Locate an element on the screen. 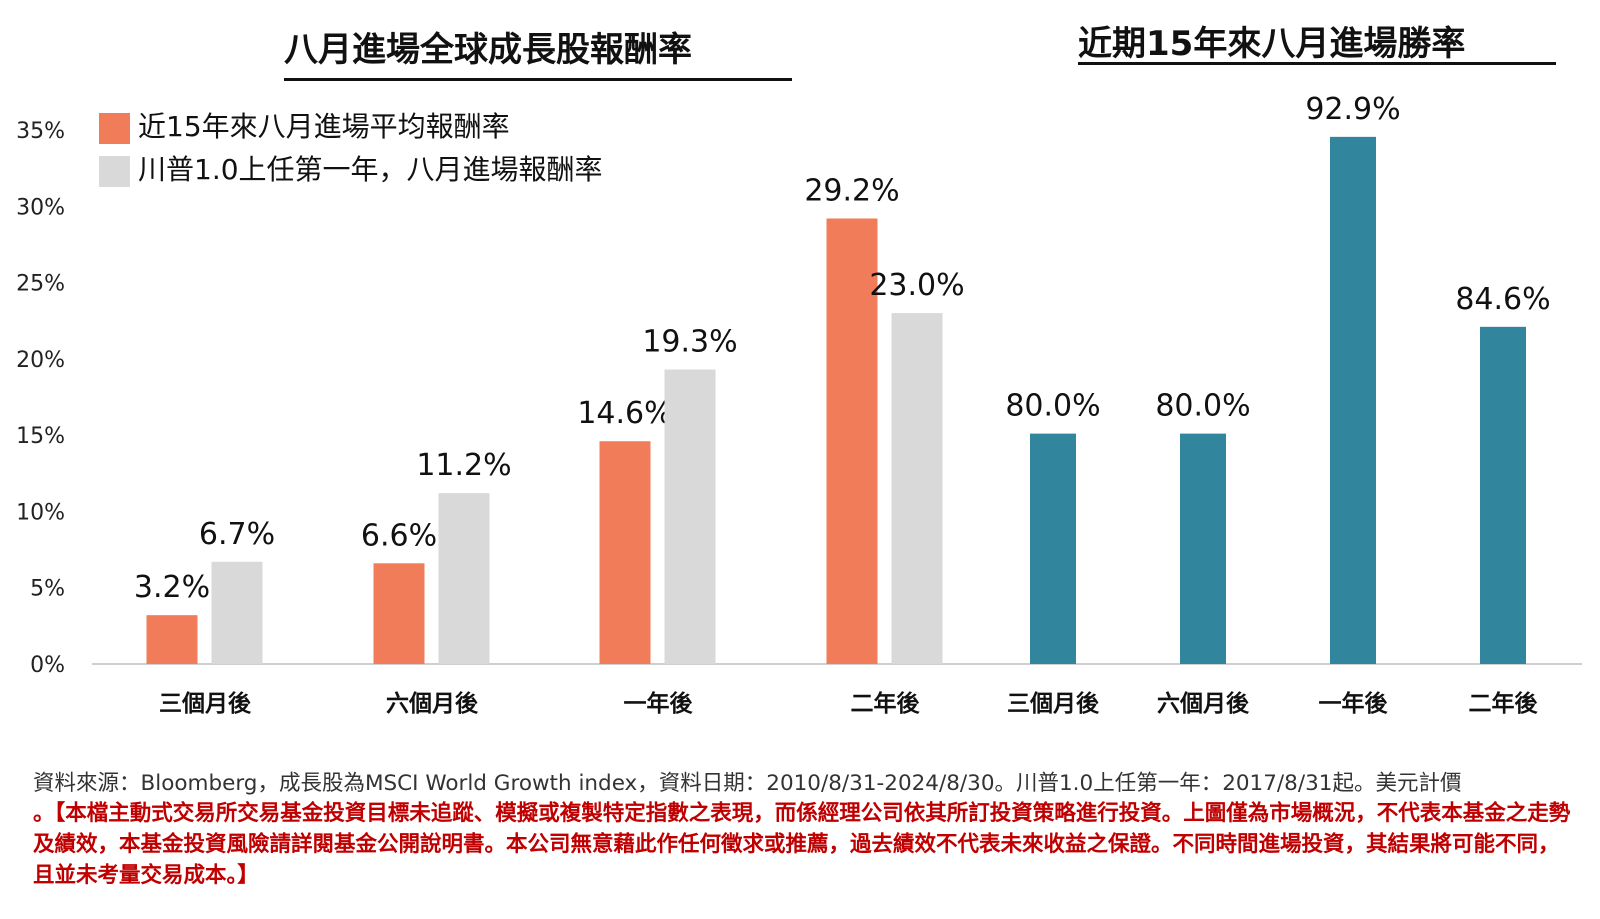  data-label-win-rate: 84.6% is located at coordinates (1502, 299).